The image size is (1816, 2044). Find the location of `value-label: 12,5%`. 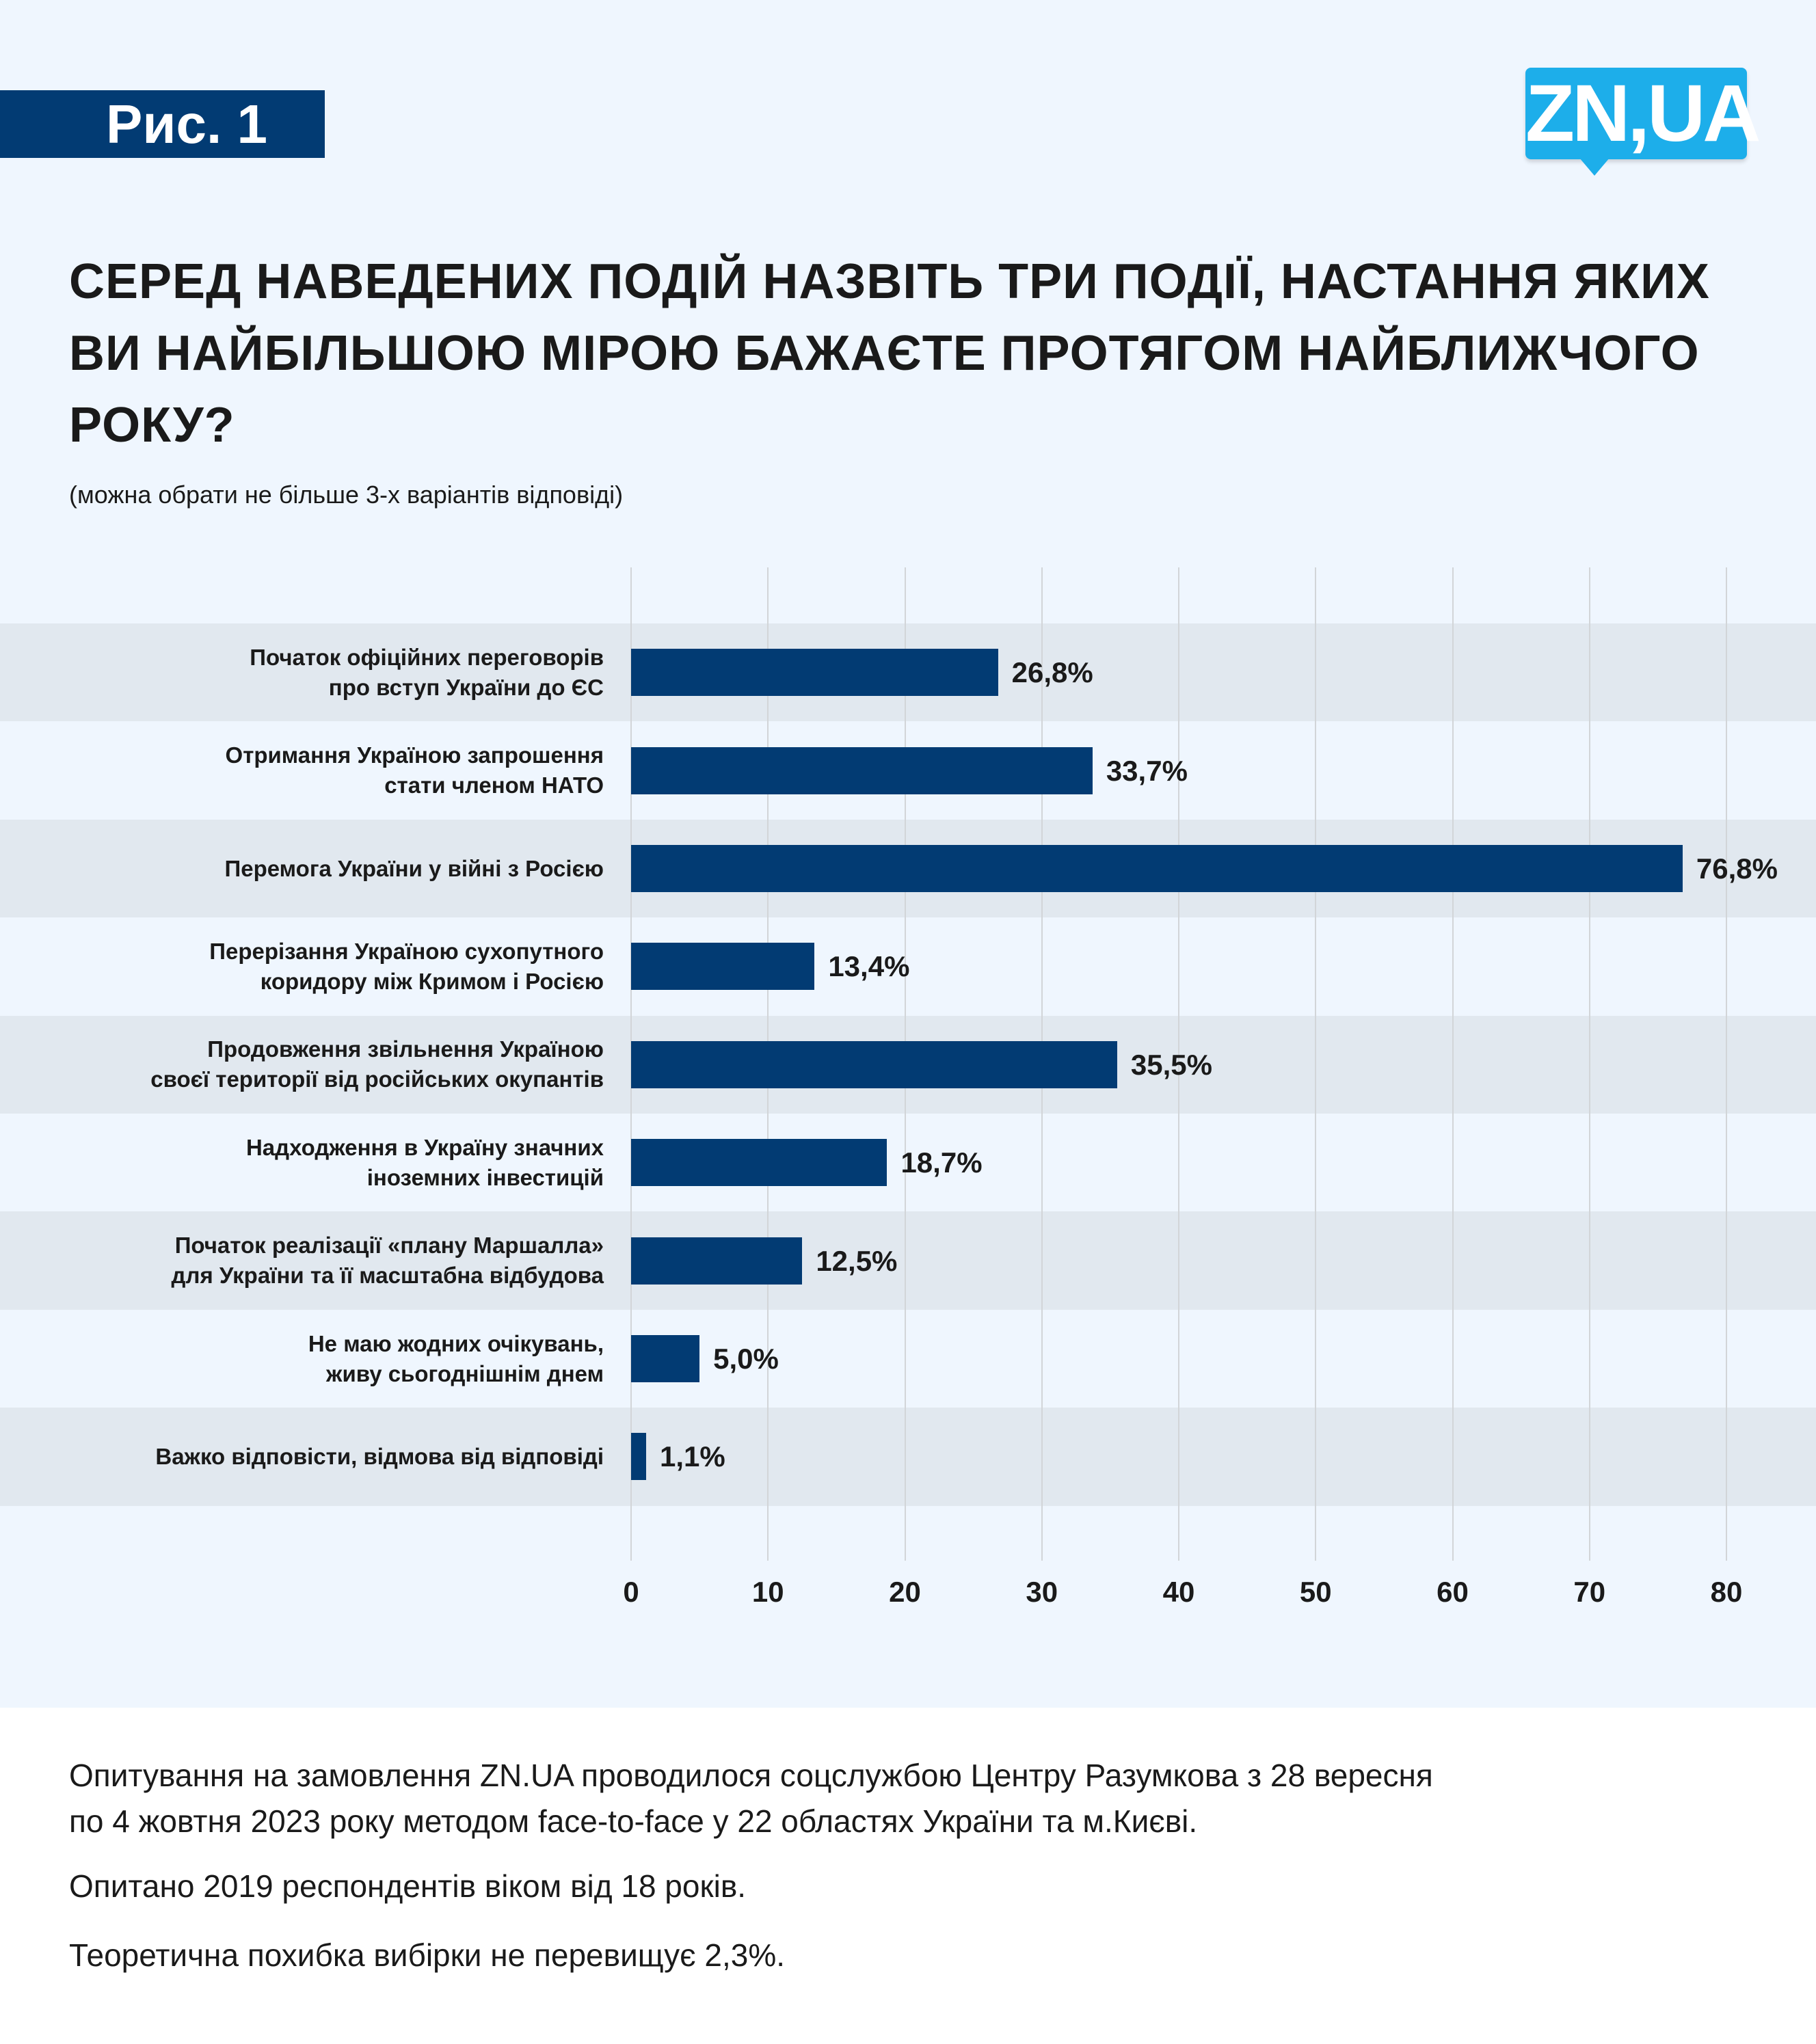

value-label: 12,5% is located at coordinates (857, 1260).